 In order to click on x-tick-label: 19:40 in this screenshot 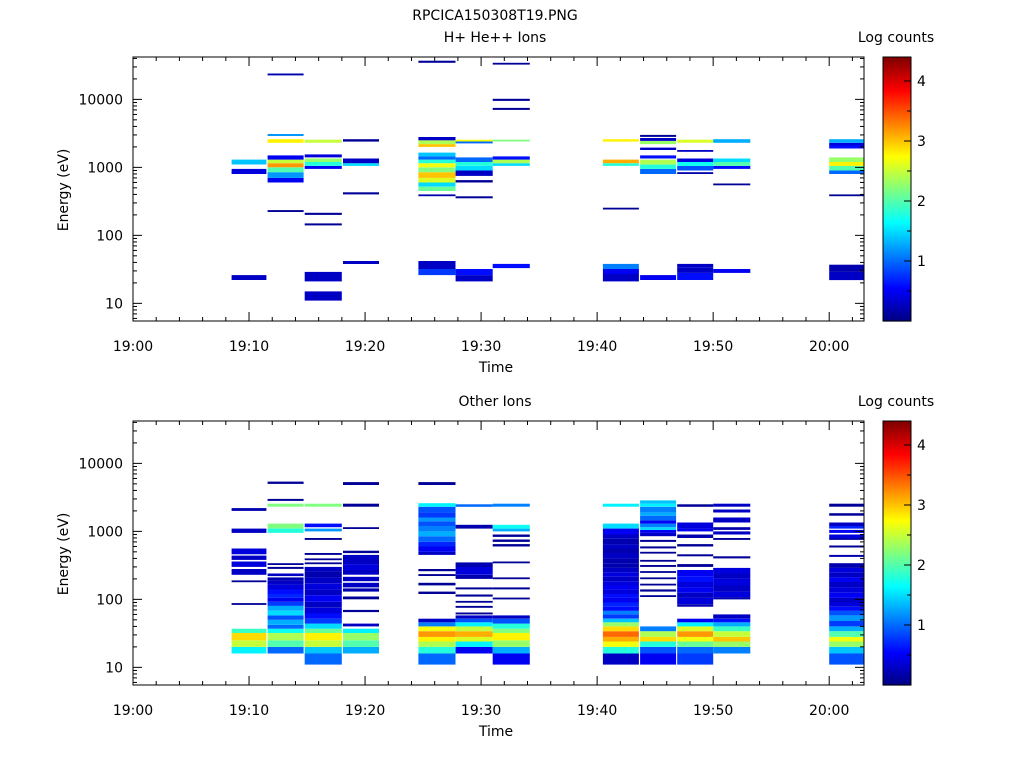, I will do `click(597, 711)`.